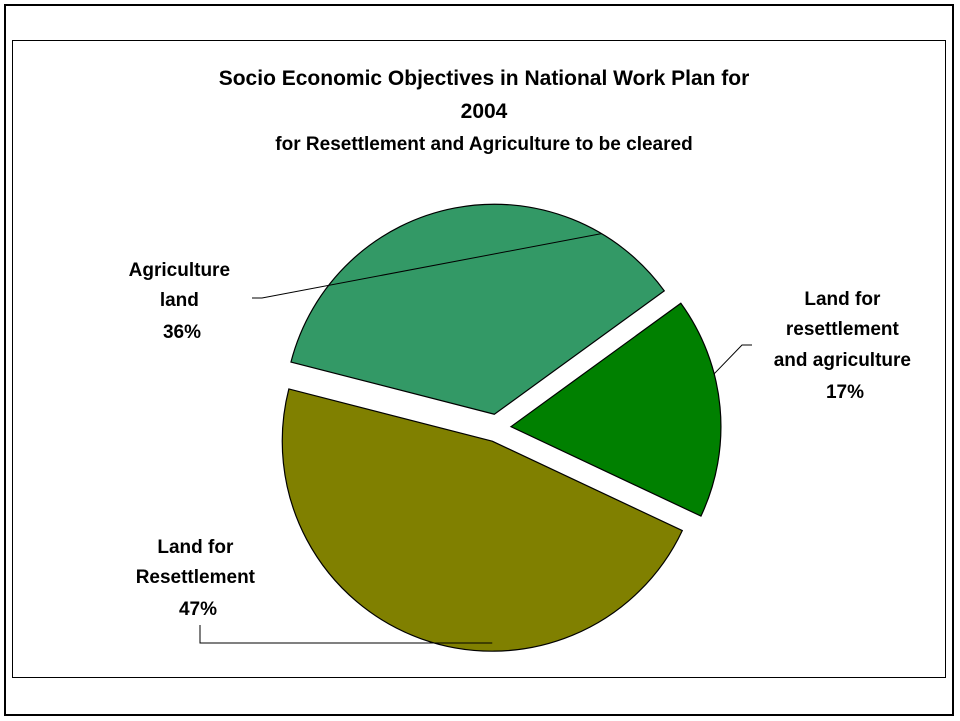 The height and width of the screenshot is (721, 960). I want to click on slice-label-land-for-resettlement: Land for Resettlement 47%, so click(198, 578).